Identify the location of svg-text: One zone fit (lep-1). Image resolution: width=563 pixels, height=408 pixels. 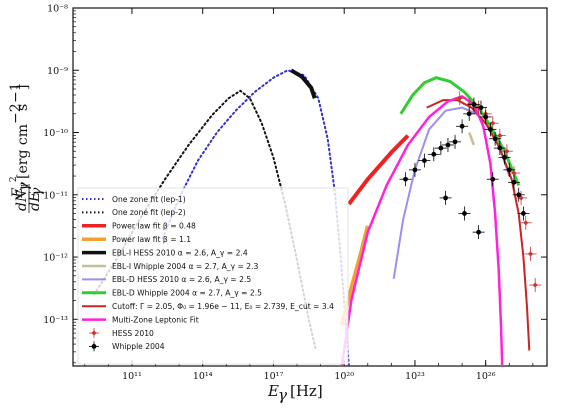
(149, 199).